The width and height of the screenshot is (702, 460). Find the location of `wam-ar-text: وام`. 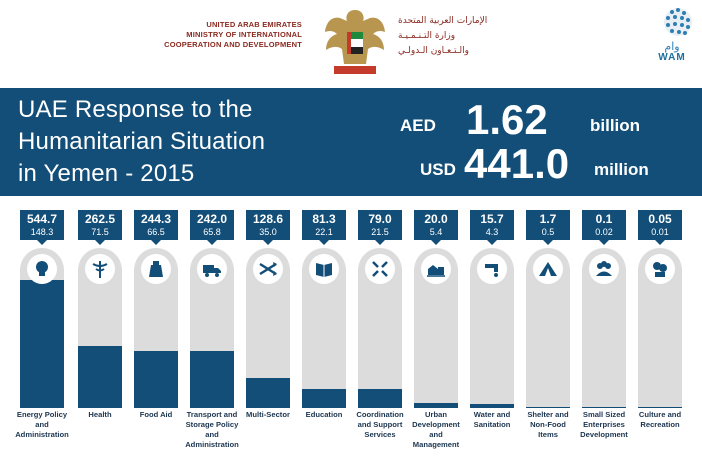

wam-ar-text: وام is located at coordinates (671, 46).